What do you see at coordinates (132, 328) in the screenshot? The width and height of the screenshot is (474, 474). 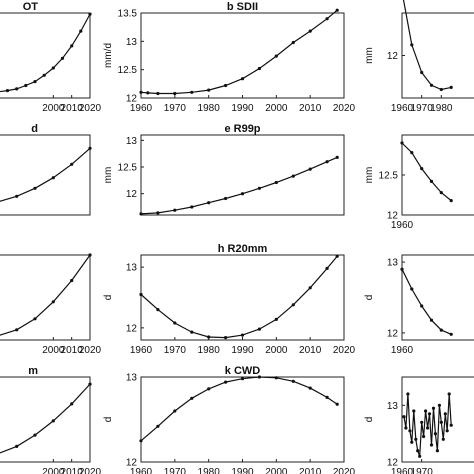 I see `y-tick-label-h: 12` at bounding box center [132, 328].